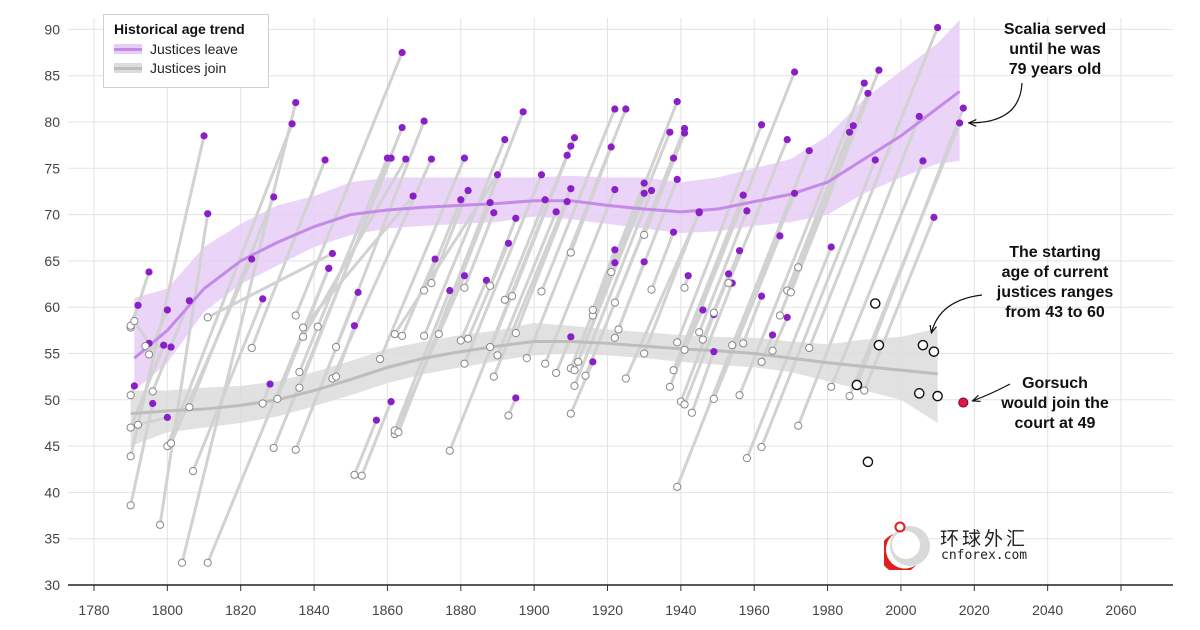  What do you see at coordinates (1055, 29) in the screenshot?
I see `annotation-scalia-line1: Scalia served` at bounding box center [1055, 29].